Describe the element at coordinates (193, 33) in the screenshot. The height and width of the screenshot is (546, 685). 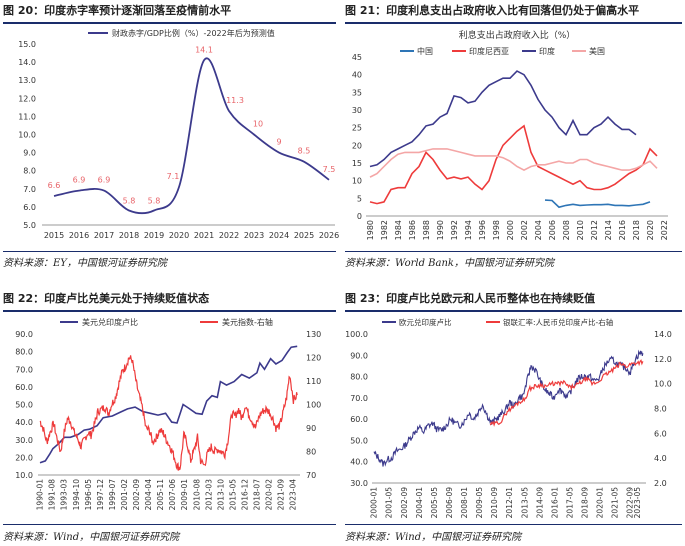
I see `legend-label: 财政赤字/GDP比例（%）-2022年后为预测值` at that location.